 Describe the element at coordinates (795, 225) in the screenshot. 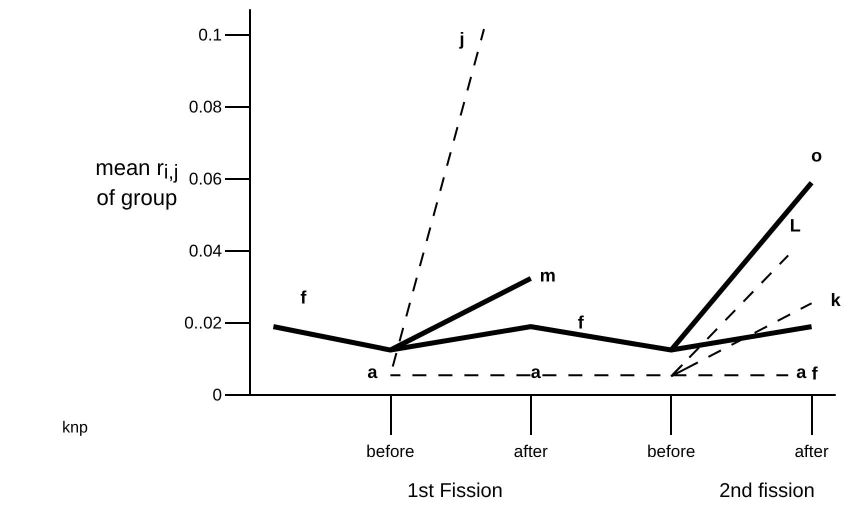

I see `series-label: L` at that location.